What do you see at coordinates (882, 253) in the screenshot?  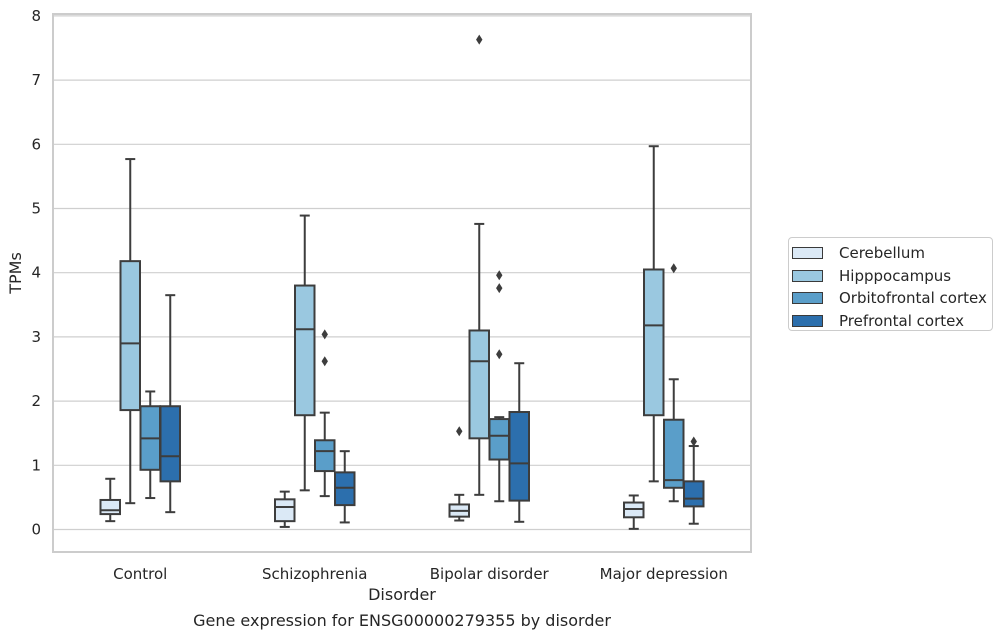 I see `legend-label: Cerebellum` at bounding box center [882, 253].